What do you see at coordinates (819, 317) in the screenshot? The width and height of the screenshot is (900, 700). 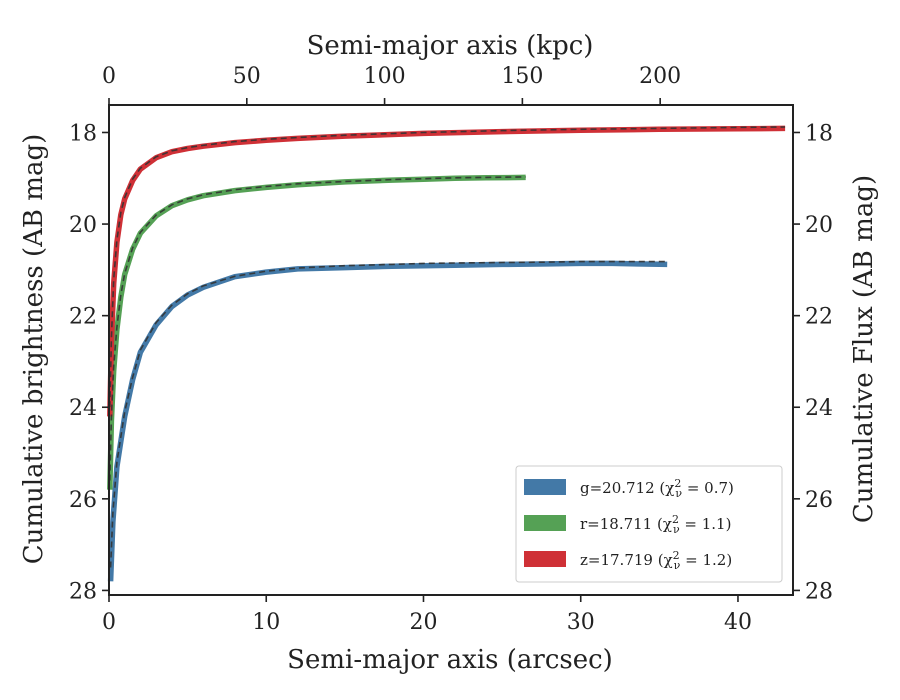 I see `right-y-tick-label: 22` at bounding box center [819, 317].